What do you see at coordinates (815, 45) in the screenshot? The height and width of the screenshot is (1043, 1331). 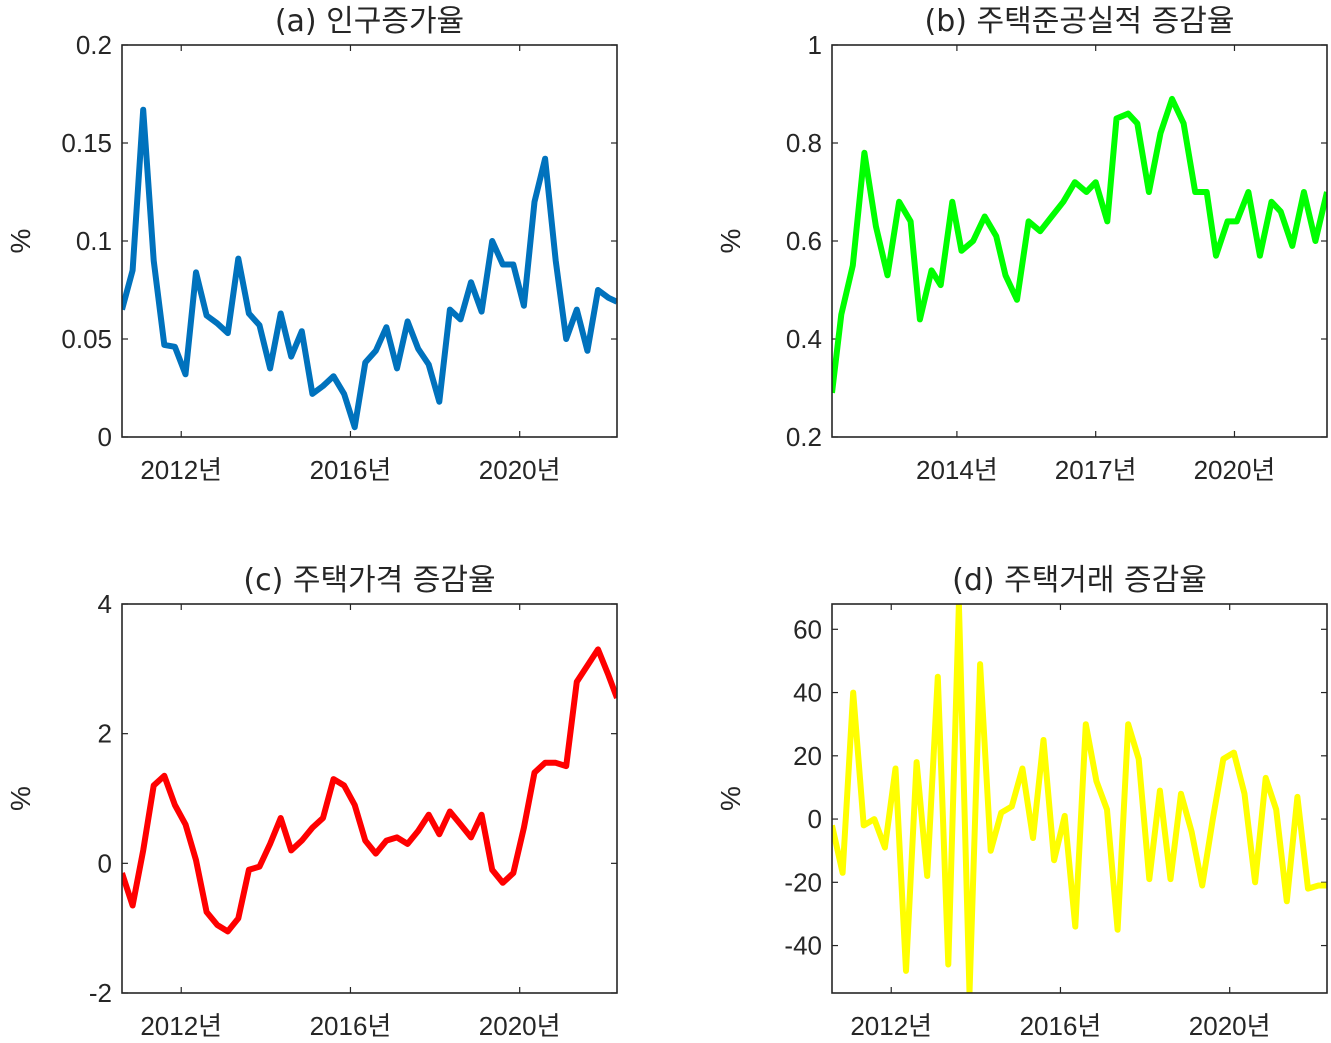 I see `y-tick-label: 1` at bounding box center [815, 45].